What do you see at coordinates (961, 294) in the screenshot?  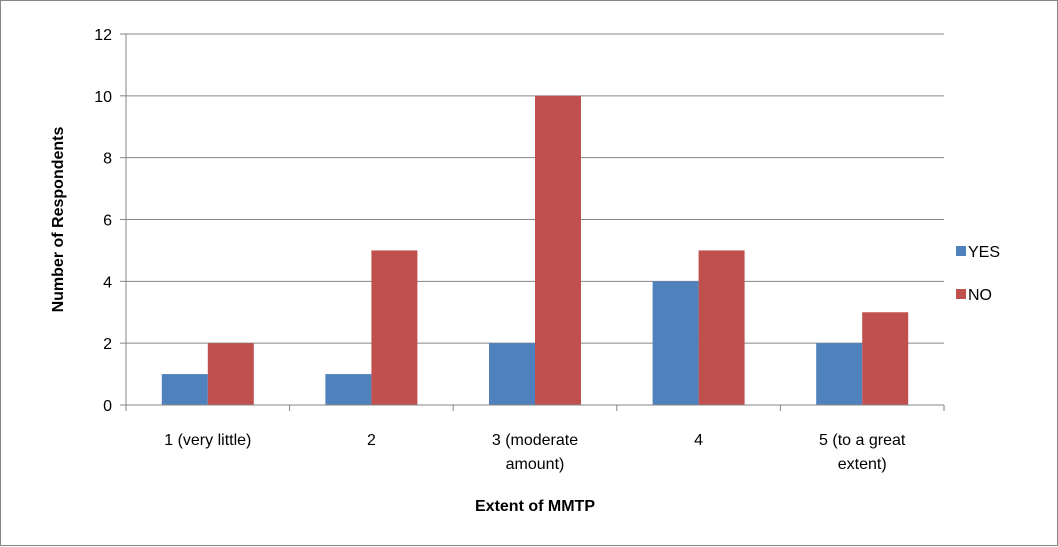 I see `legend-swatch-no` at bounding box center [961, 294].